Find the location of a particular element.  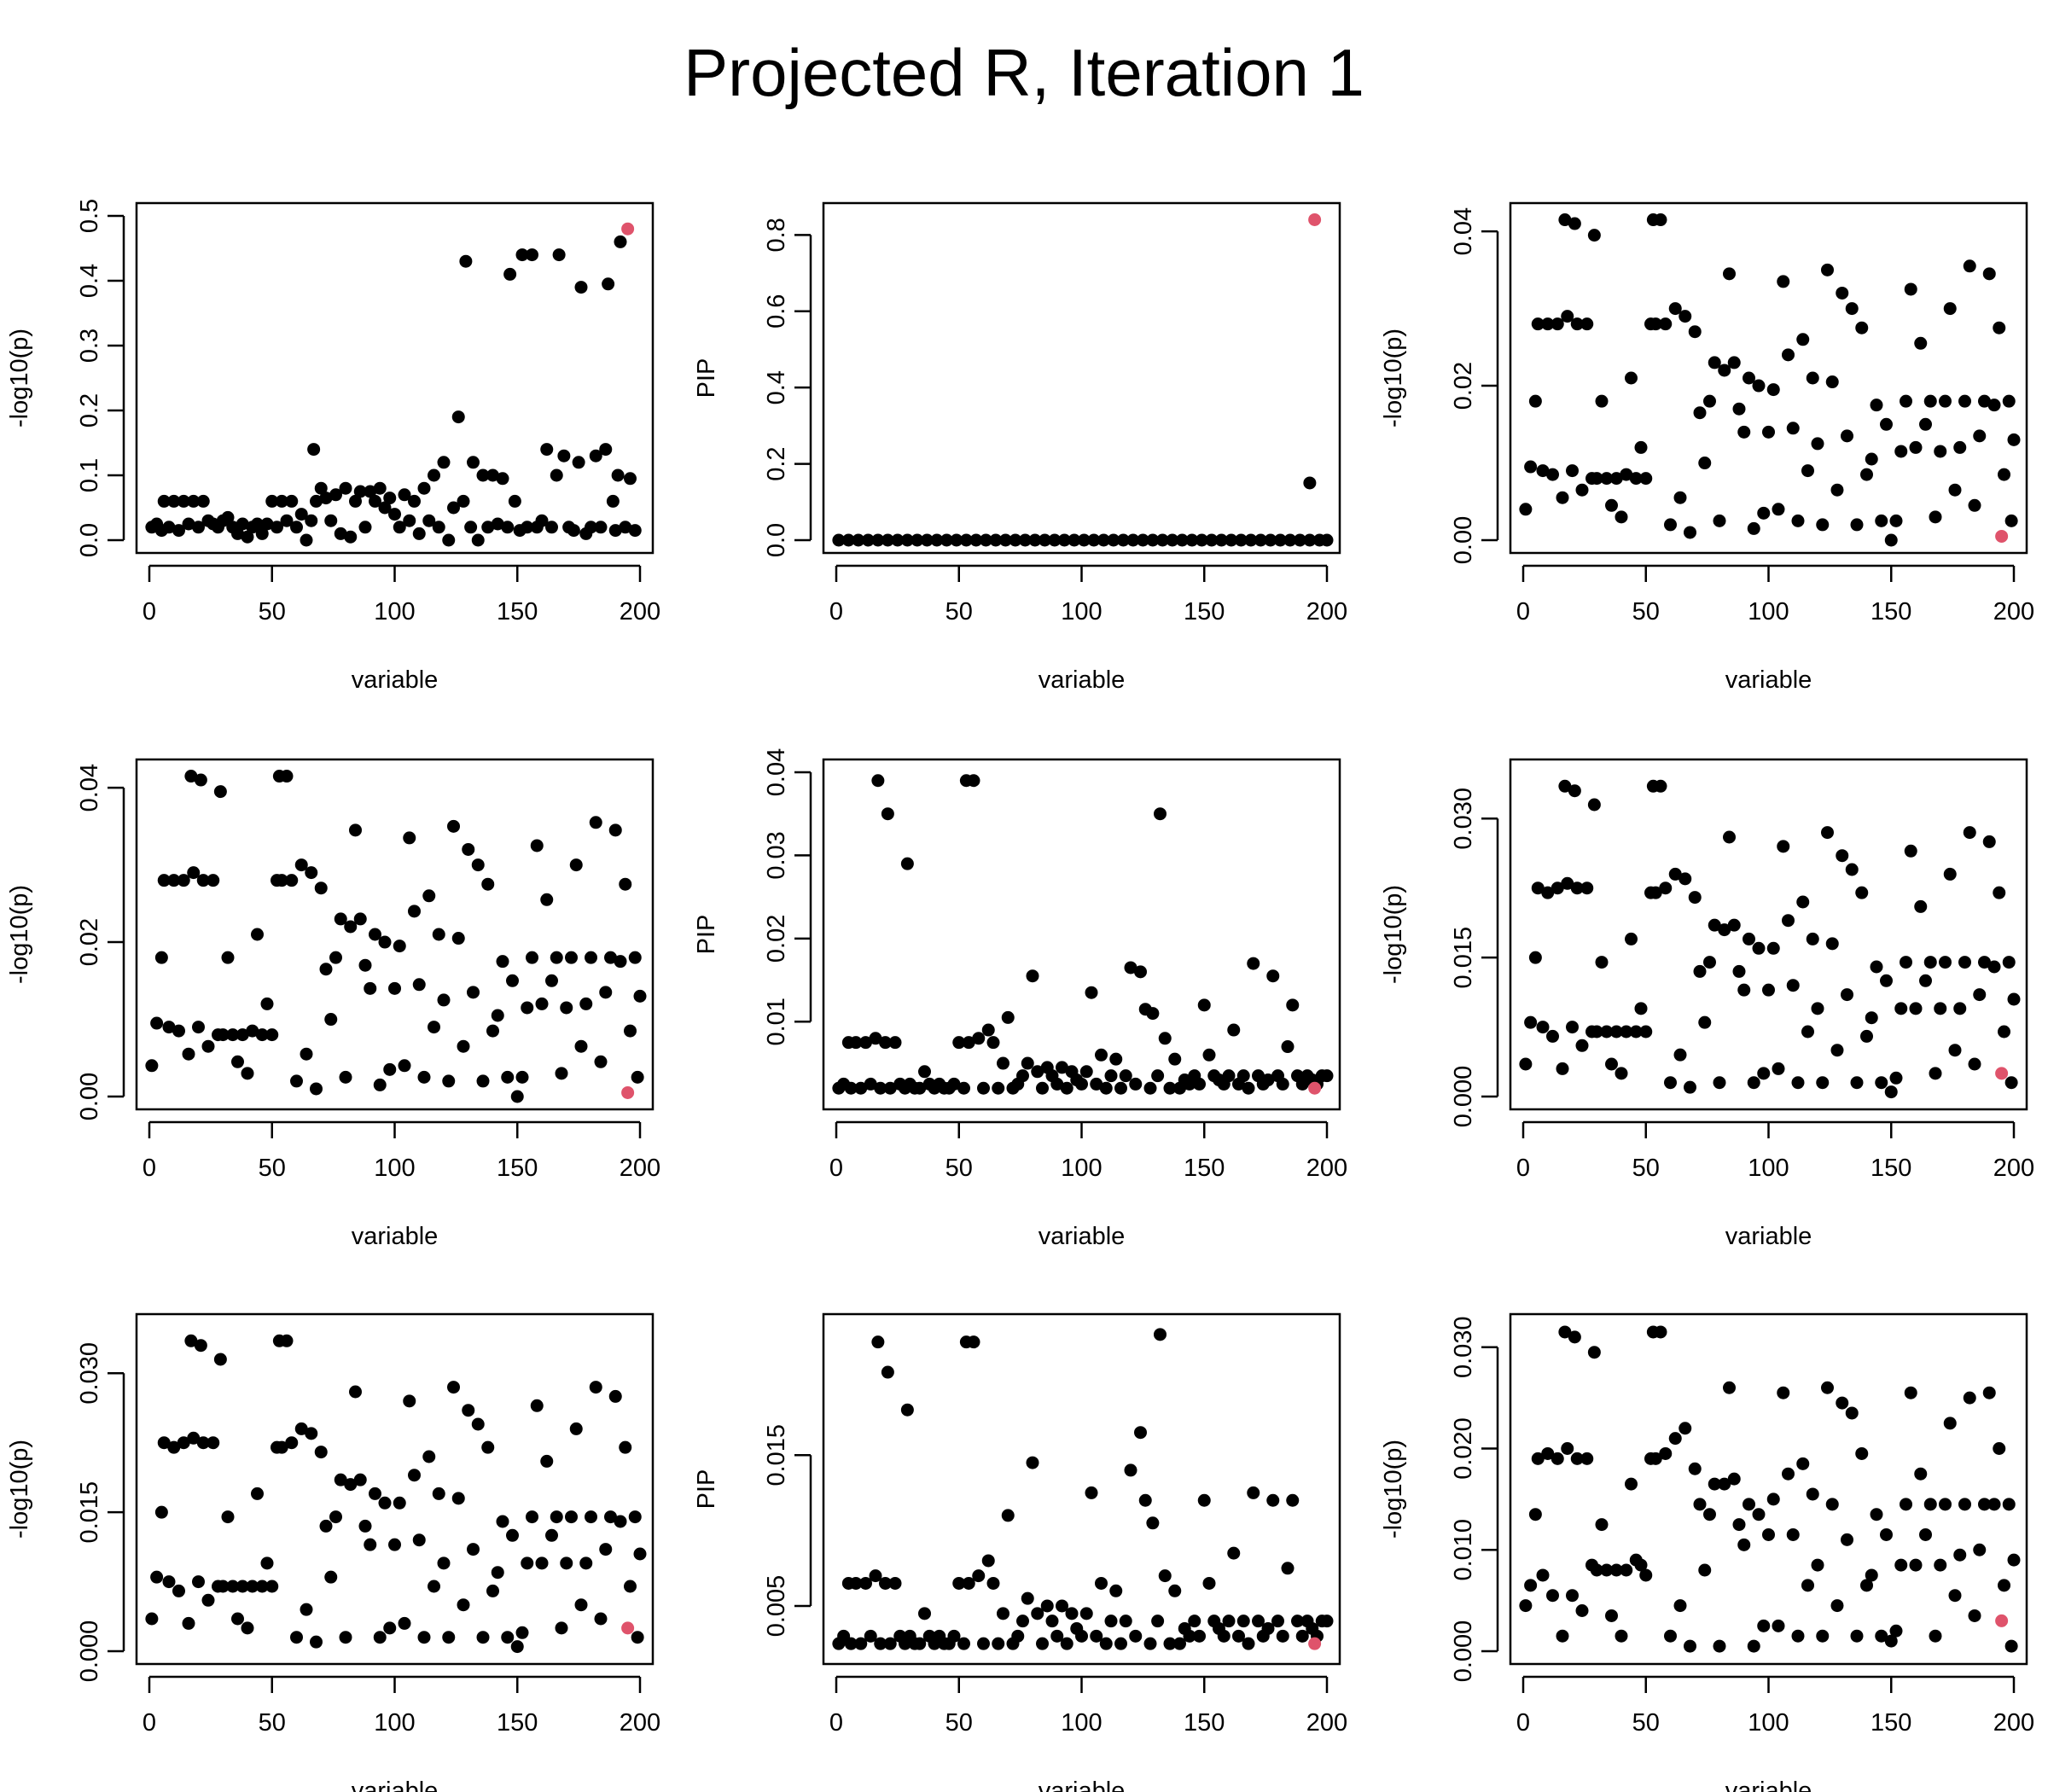

y-axis-label: -log10(p) is located at coordinates (1393, 935).